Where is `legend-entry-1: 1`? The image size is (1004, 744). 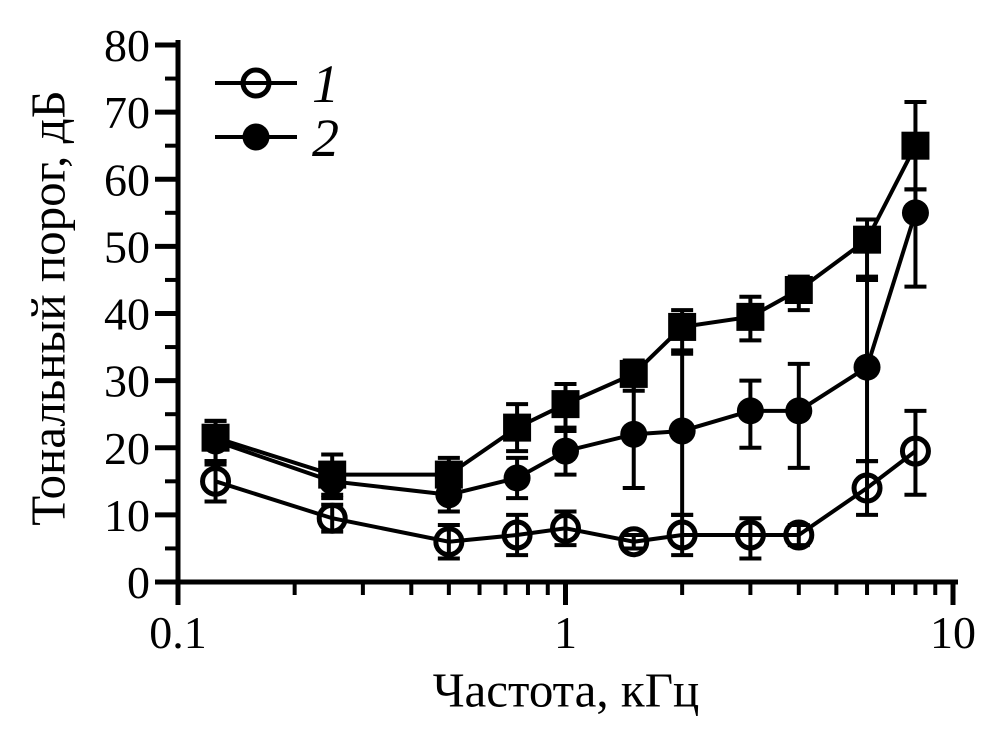 legend-entry-1: 1 is located at coordinates (277, 84).